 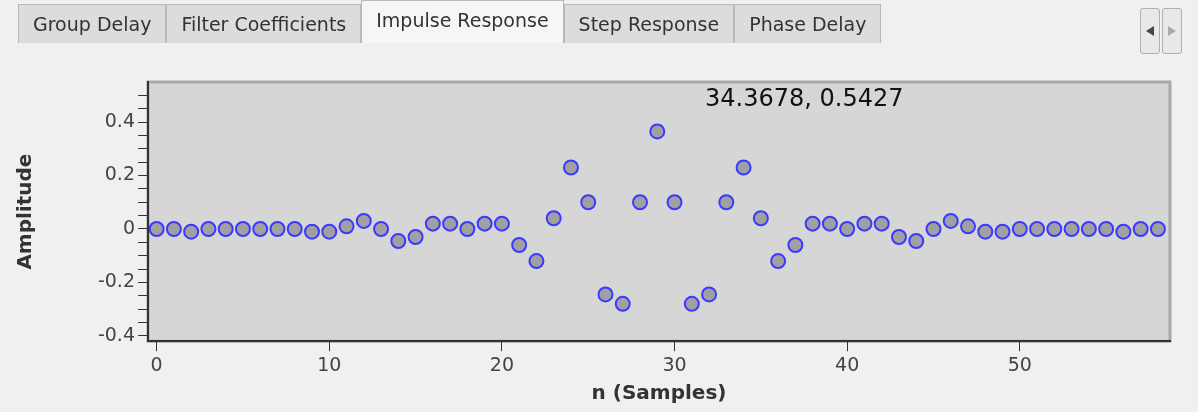 I want to click on x-tick-label: 50, so click(x=1019, y=363).